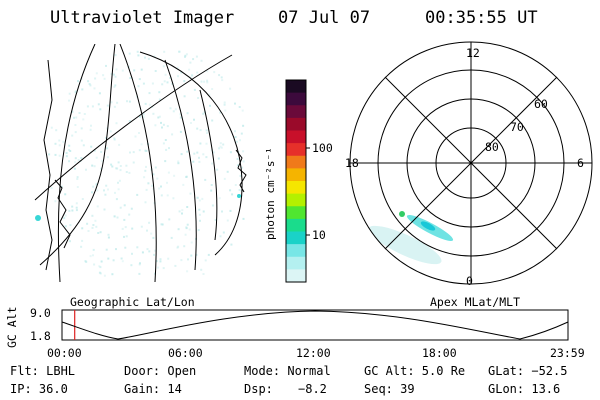 The height and width of the screenshot is (400, 600). I want to click on glon-value: GLon: 13.6, so click(524, 389).